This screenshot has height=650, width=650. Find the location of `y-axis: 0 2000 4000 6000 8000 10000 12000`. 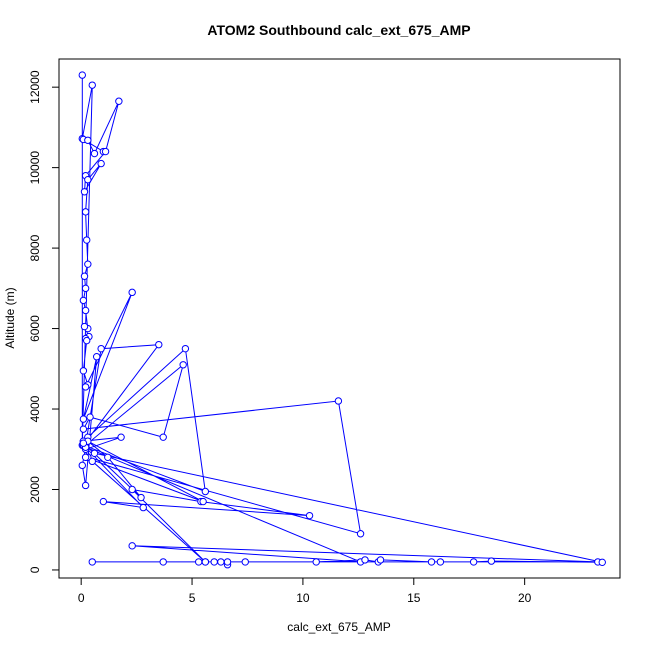

y-axis: 0 2000 4000 6000 8000 10000 12000 is located at coordinates (44, 321).